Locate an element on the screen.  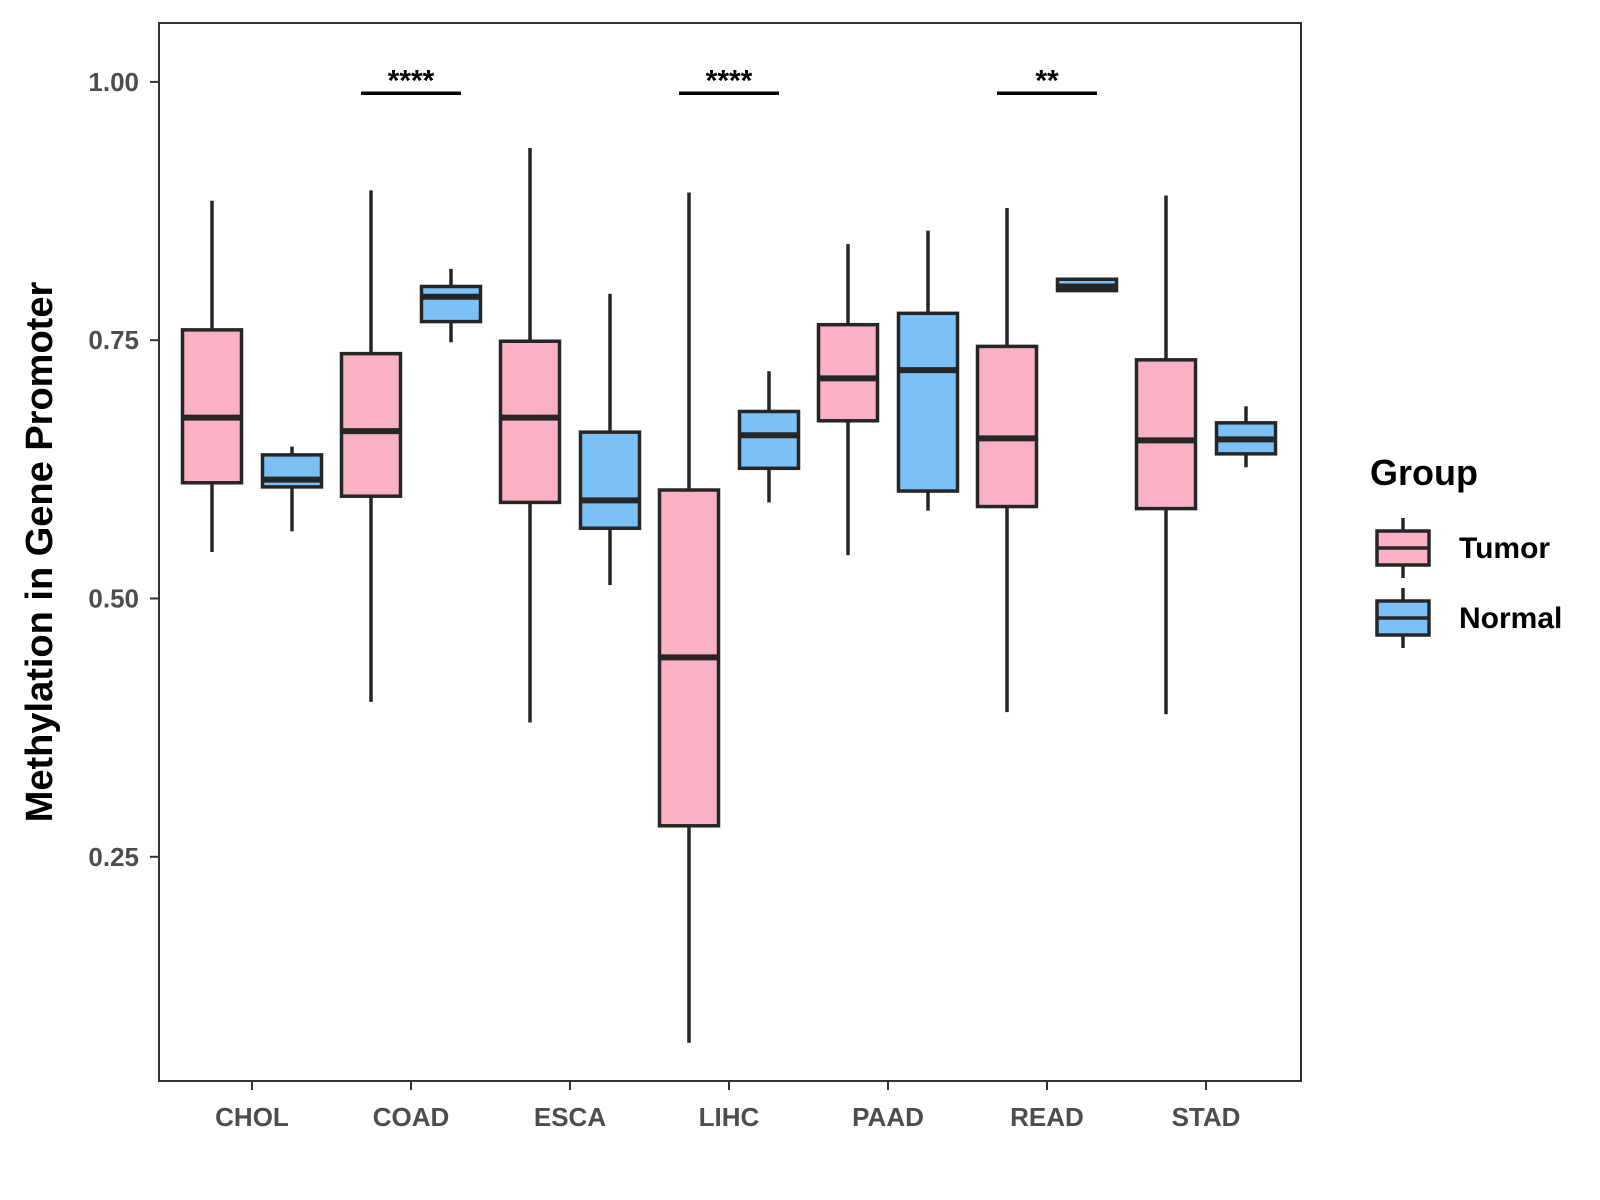
x-tick-label: CHOL is located at coordinates (252, 1117).